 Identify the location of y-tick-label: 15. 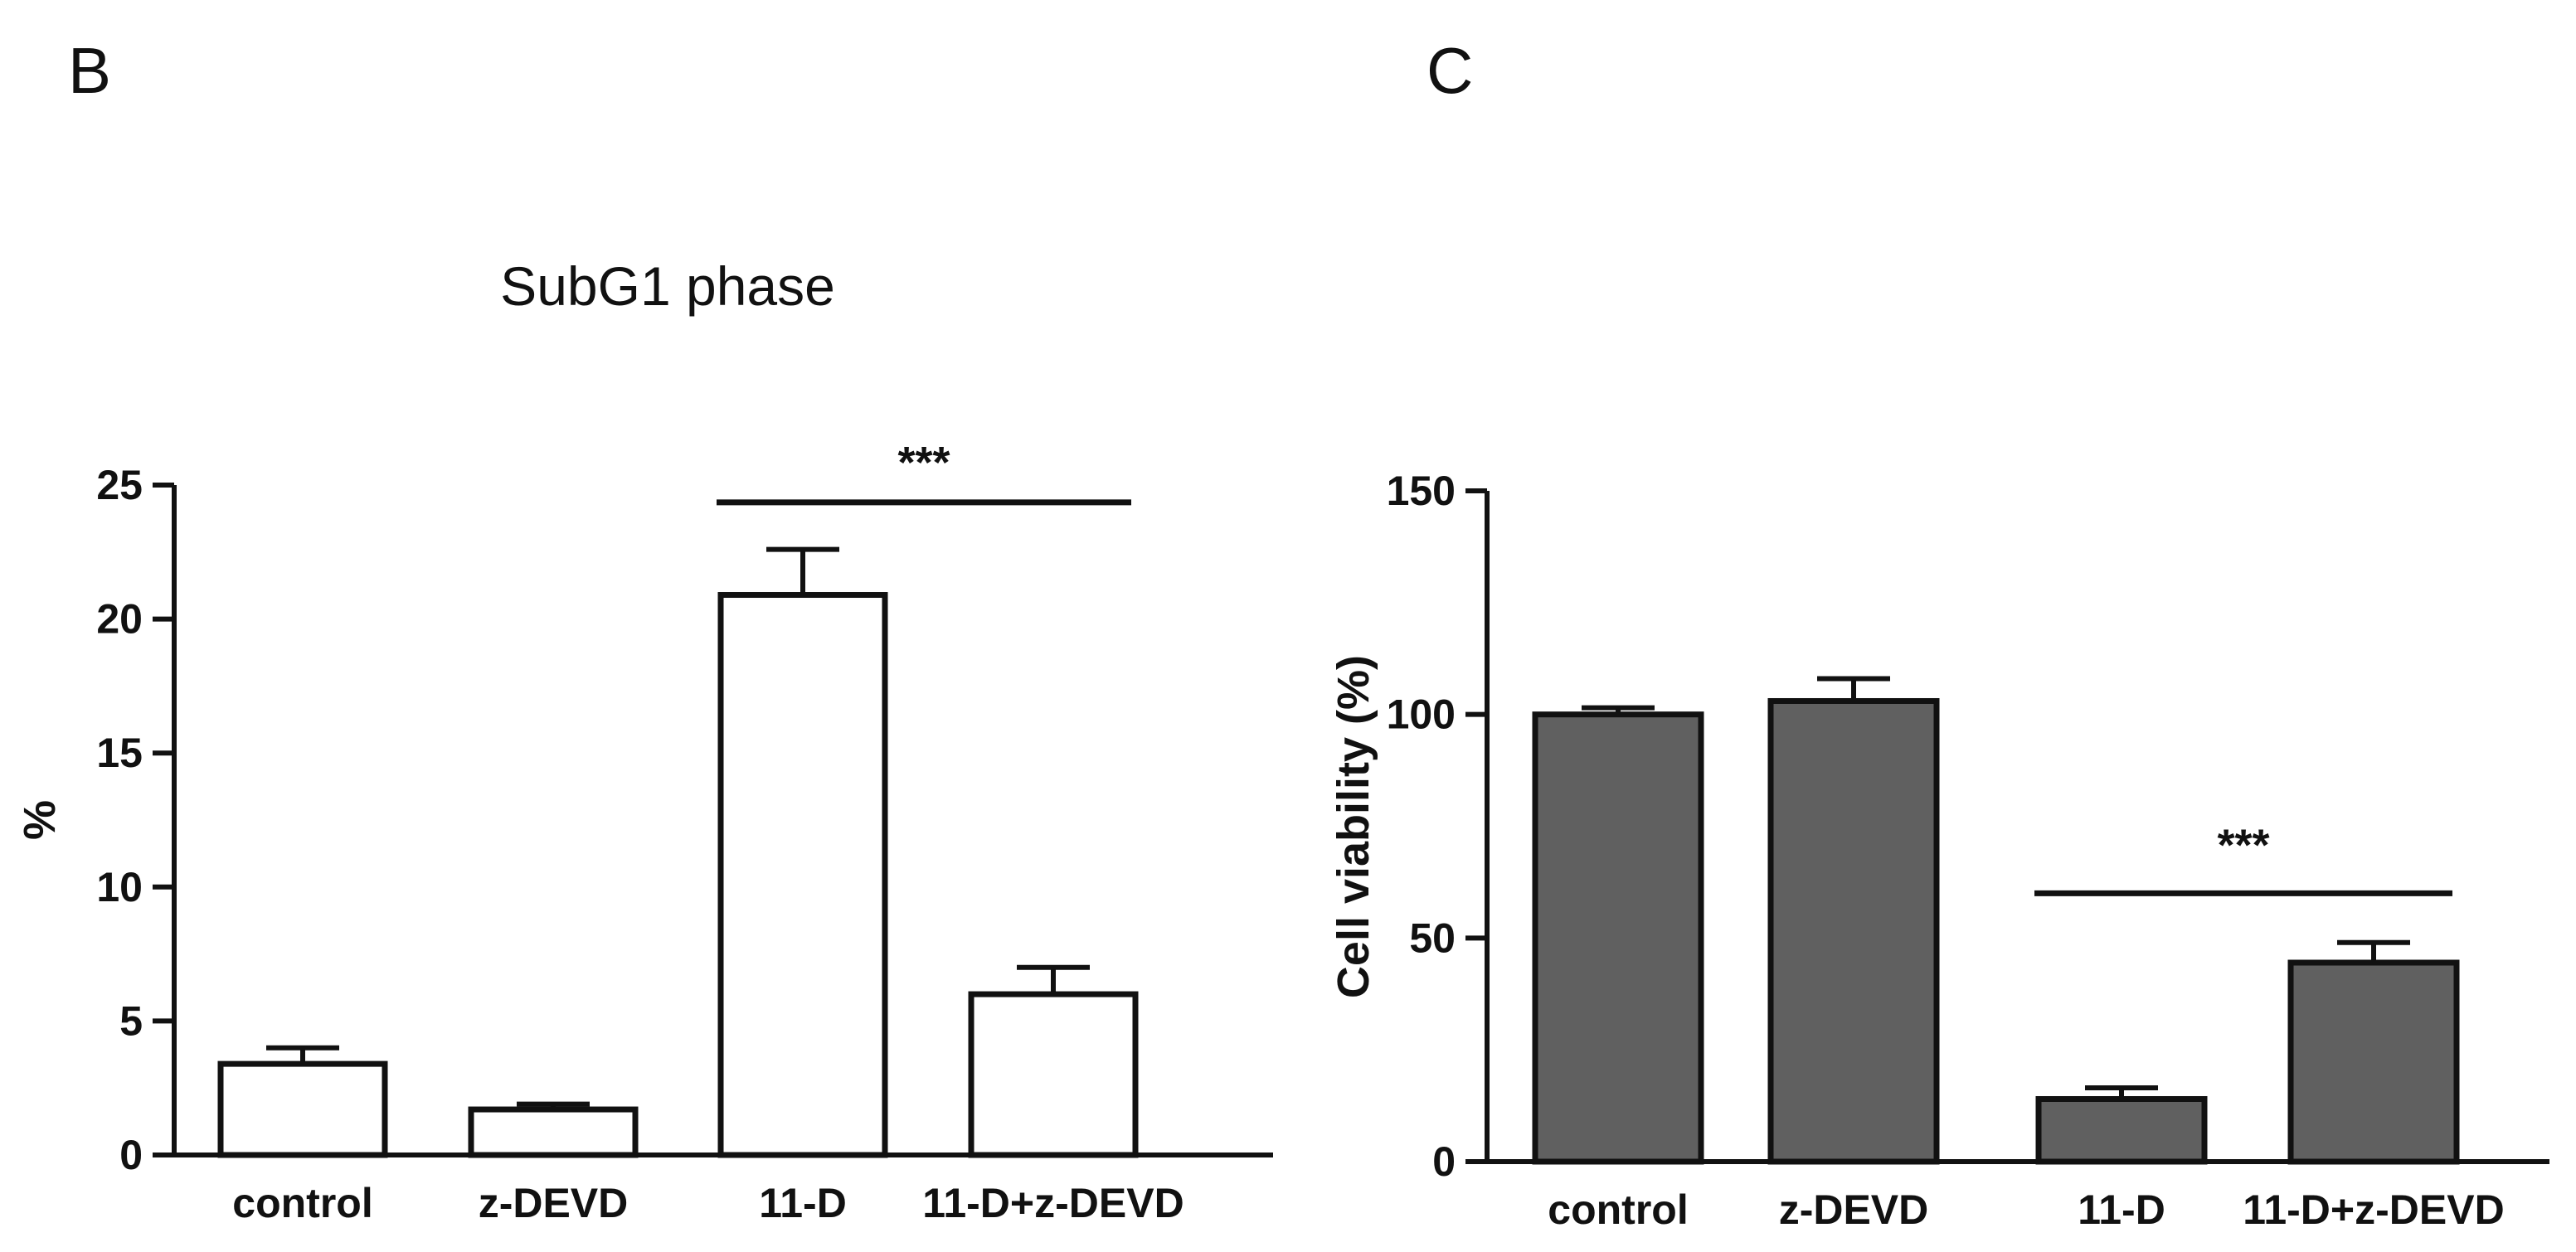
(120, 753).